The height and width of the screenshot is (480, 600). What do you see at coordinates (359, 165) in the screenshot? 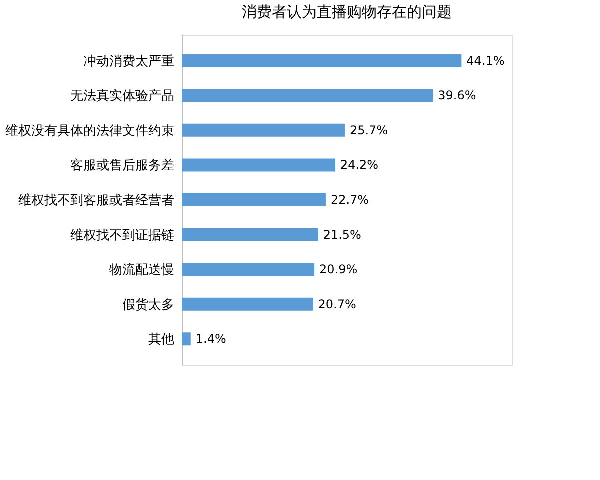
I see `data-label: 24.2%` at bounding box center [359, 165].